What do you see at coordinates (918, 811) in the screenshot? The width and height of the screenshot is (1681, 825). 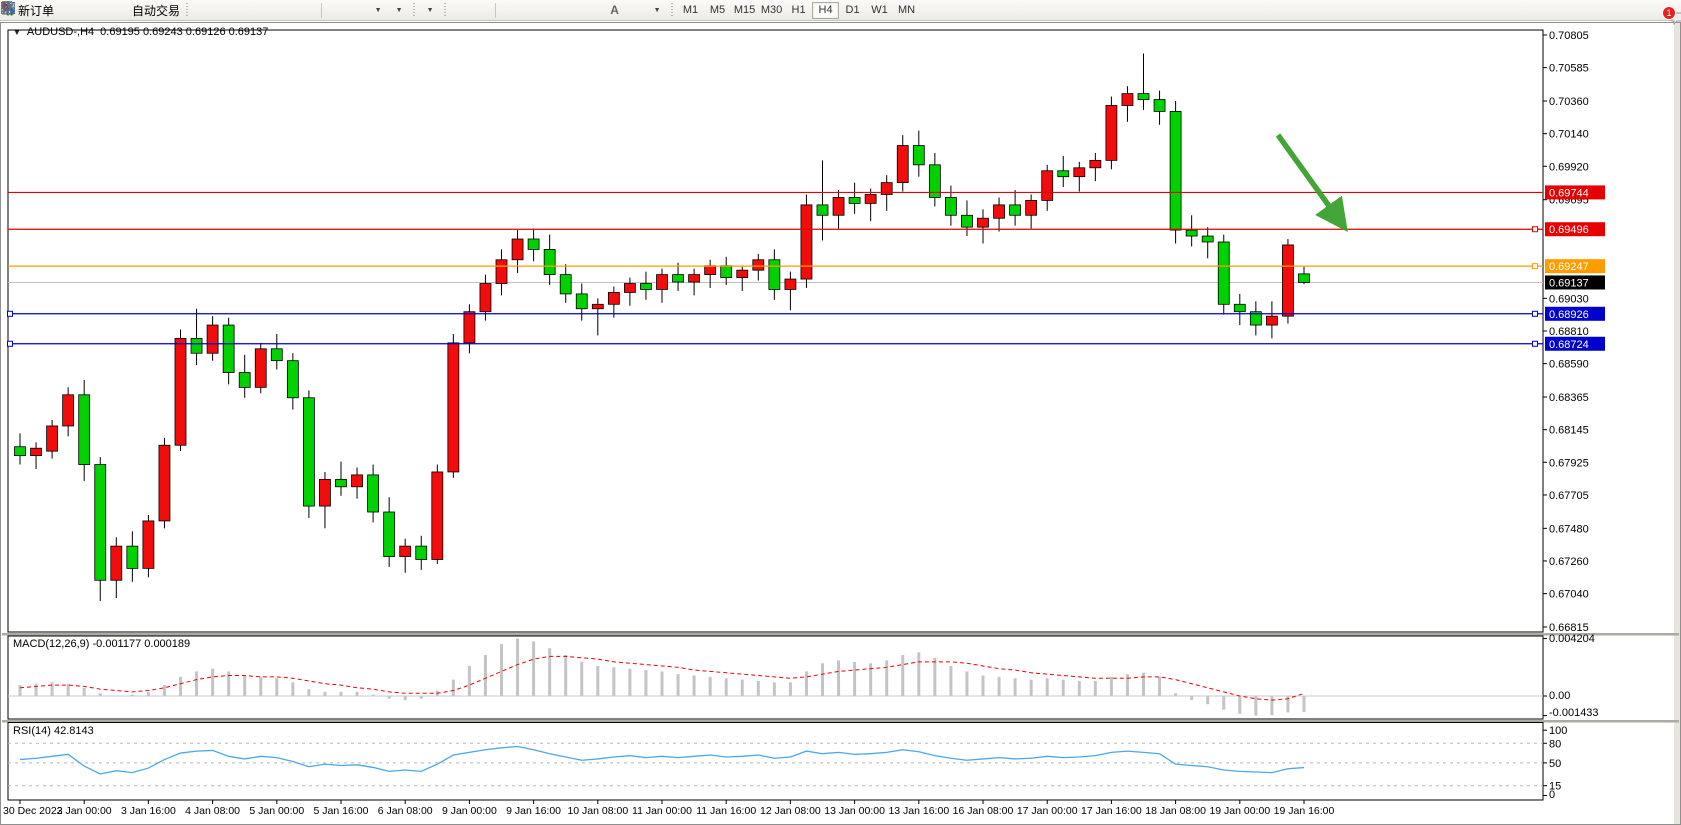 I see `svg-text: 13 Jan 16:00` at bounding box center [918, 811].